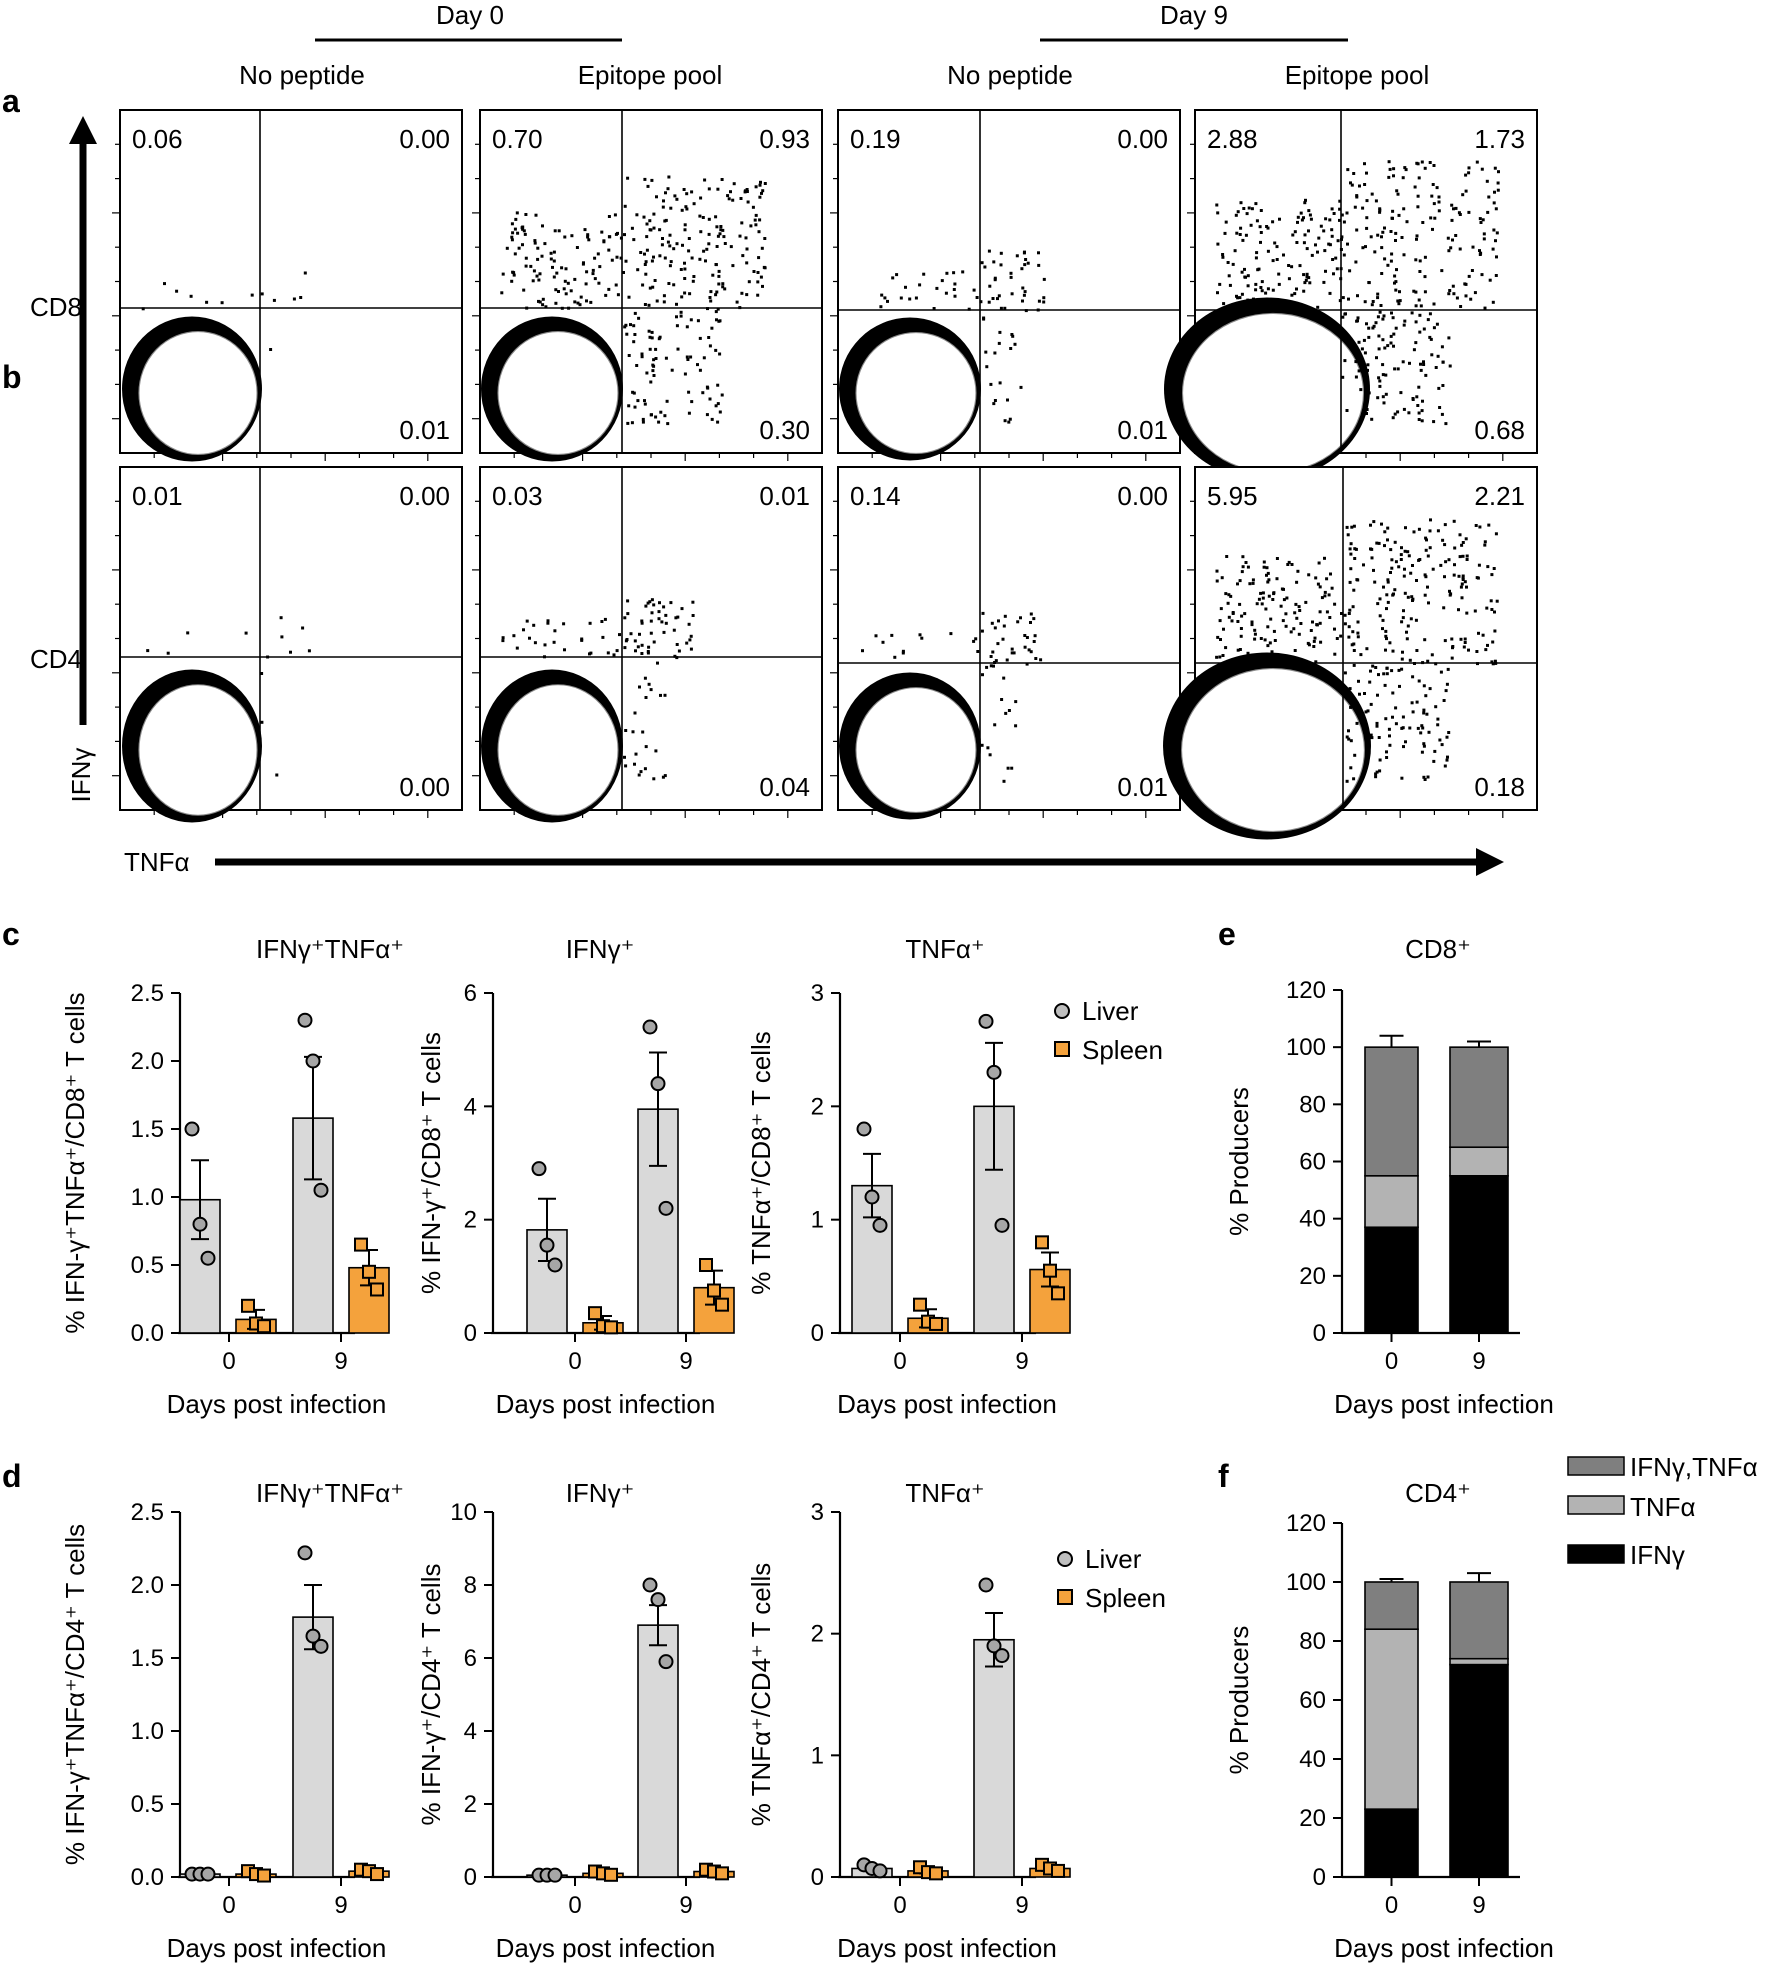 The image size is (1771, 1970). I want to click on stacked-segment-ifn--day0, so click(1391, 1280).